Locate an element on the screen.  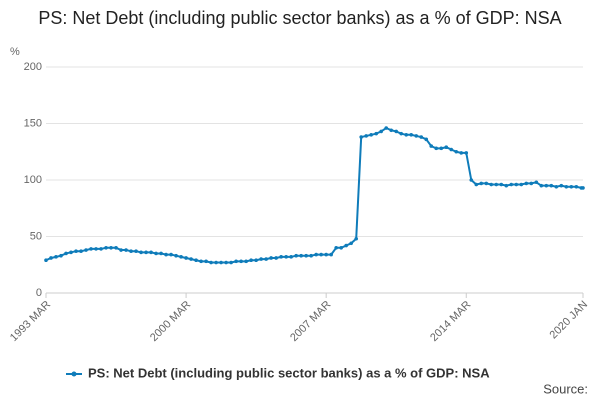
y-tick-label: 50 is located at coordinates (36, 236).